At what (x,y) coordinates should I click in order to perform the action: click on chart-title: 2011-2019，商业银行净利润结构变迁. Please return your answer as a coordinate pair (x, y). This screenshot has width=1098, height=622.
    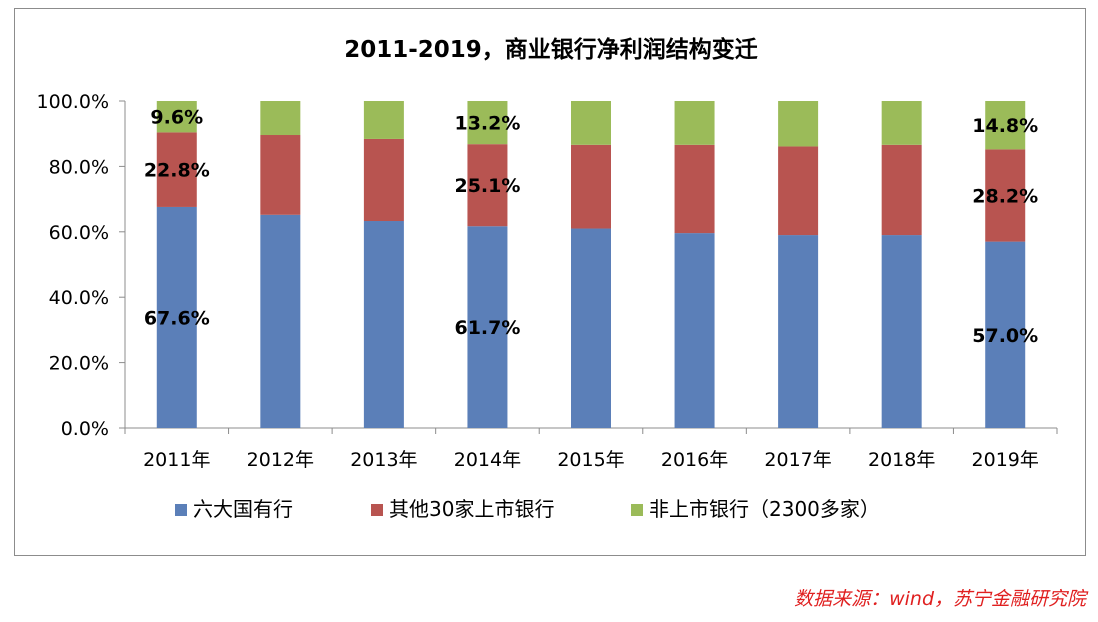
    Looking at the image, I should click on (551, 49).